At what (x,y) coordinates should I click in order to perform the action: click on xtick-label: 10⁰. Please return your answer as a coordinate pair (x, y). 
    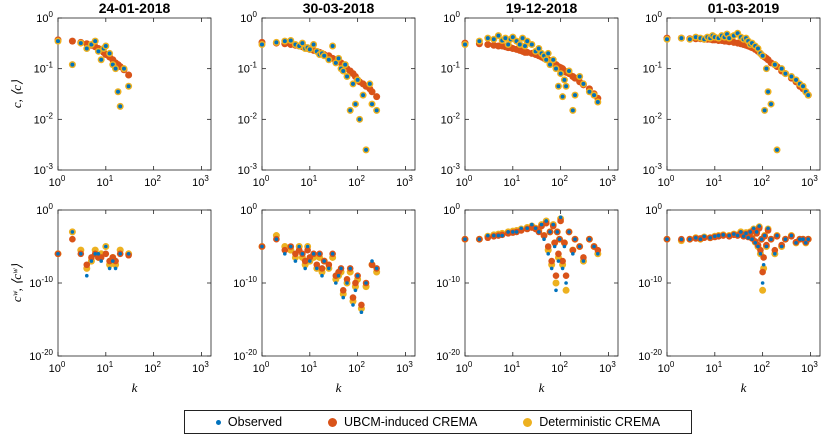
    Looking at the image, I should click on (57, 181).